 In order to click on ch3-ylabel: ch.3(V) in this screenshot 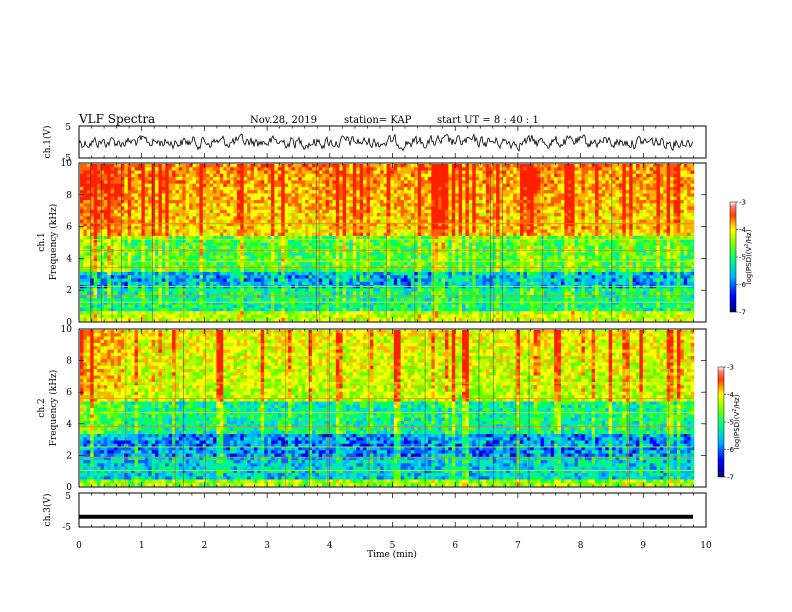, I will do `click(47, 510)`.